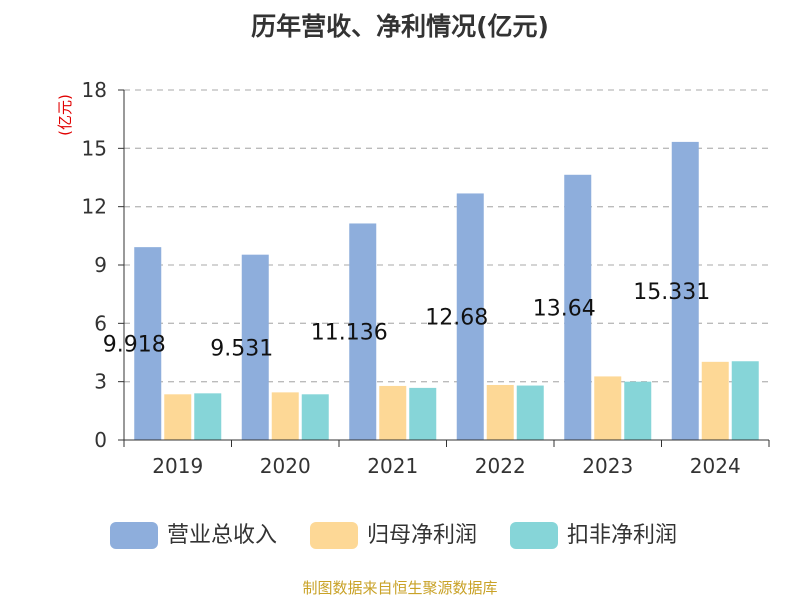 The image size is (800, 604). I want to click on y-tick-label: 12, so click(94, 207).